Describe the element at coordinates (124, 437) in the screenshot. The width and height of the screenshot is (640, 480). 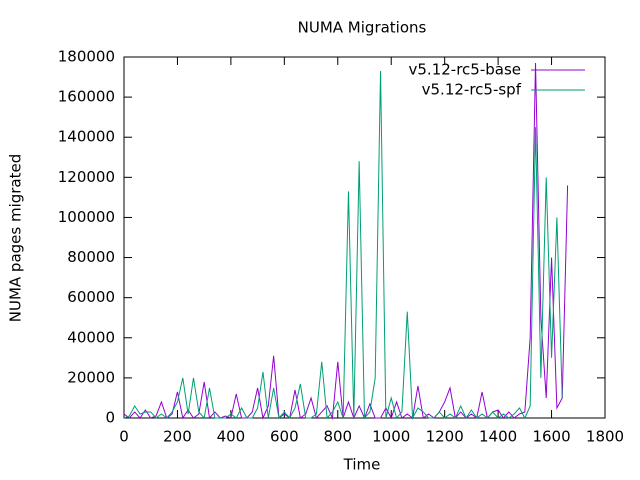
I see `x-tick-label: 0` at that location.